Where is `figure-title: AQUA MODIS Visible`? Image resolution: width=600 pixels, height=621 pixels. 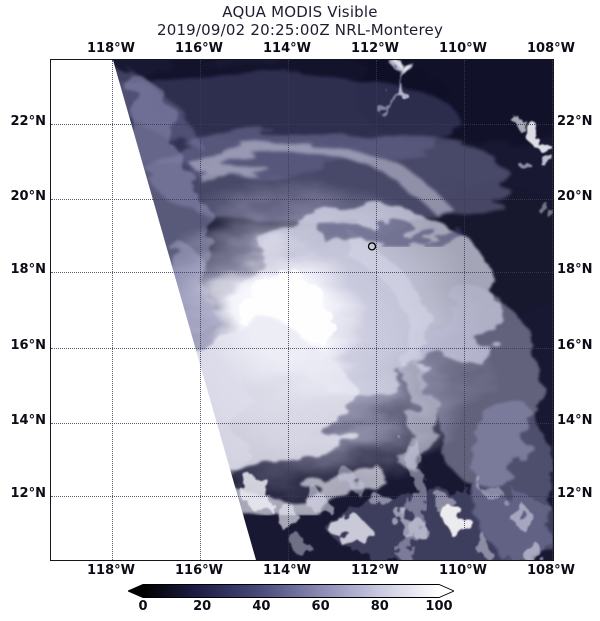
figure-title: AQUA MODIS Visible is located at coordinates (300, 12).